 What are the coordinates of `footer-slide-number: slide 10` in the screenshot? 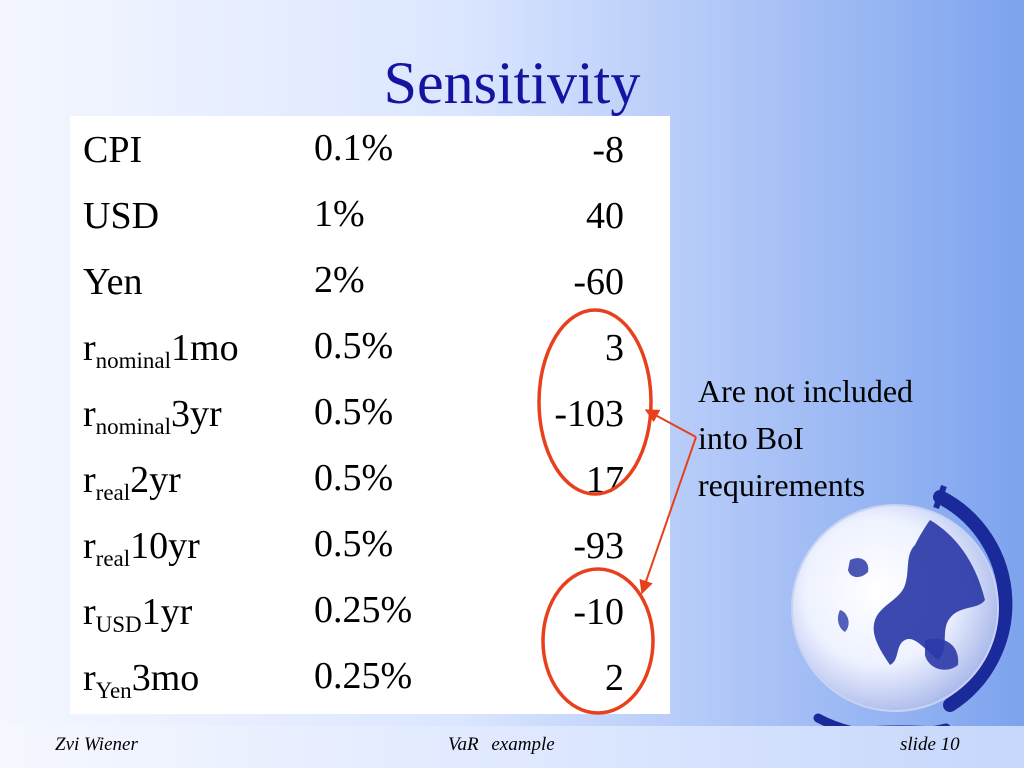 It's located at (930, 744).